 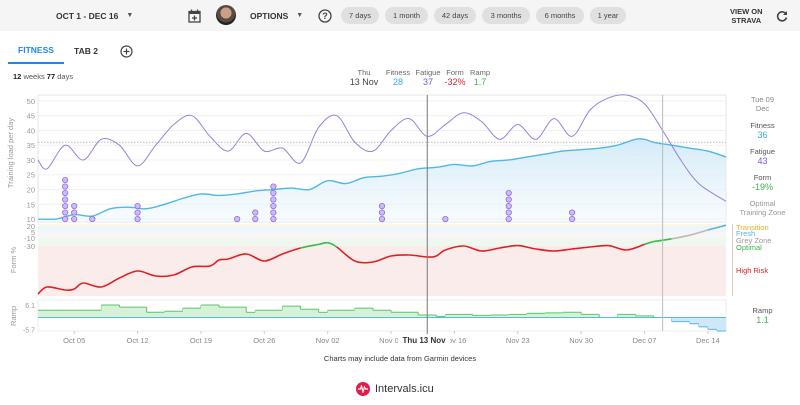 What do you see at coordinates (31, 204) in the screenshot?
I see `y-tick-label: 15` at bounding box center [31, 204].